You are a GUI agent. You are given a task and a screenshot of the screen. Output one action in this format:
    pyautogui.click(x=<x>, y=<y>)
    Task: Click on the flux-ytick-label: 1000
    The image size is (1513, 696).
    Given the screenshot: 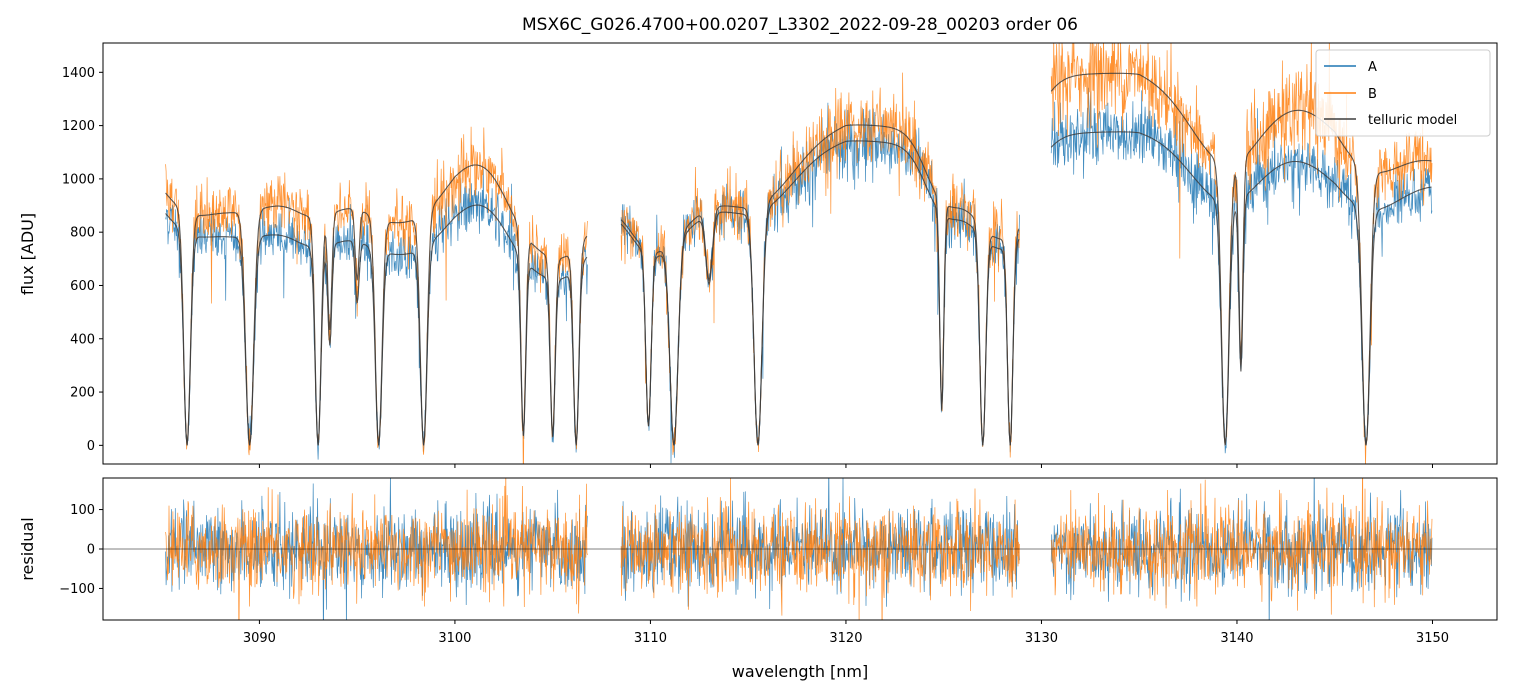 What is the action you would take?
    pyautogui.click(x=78, y=179)
    